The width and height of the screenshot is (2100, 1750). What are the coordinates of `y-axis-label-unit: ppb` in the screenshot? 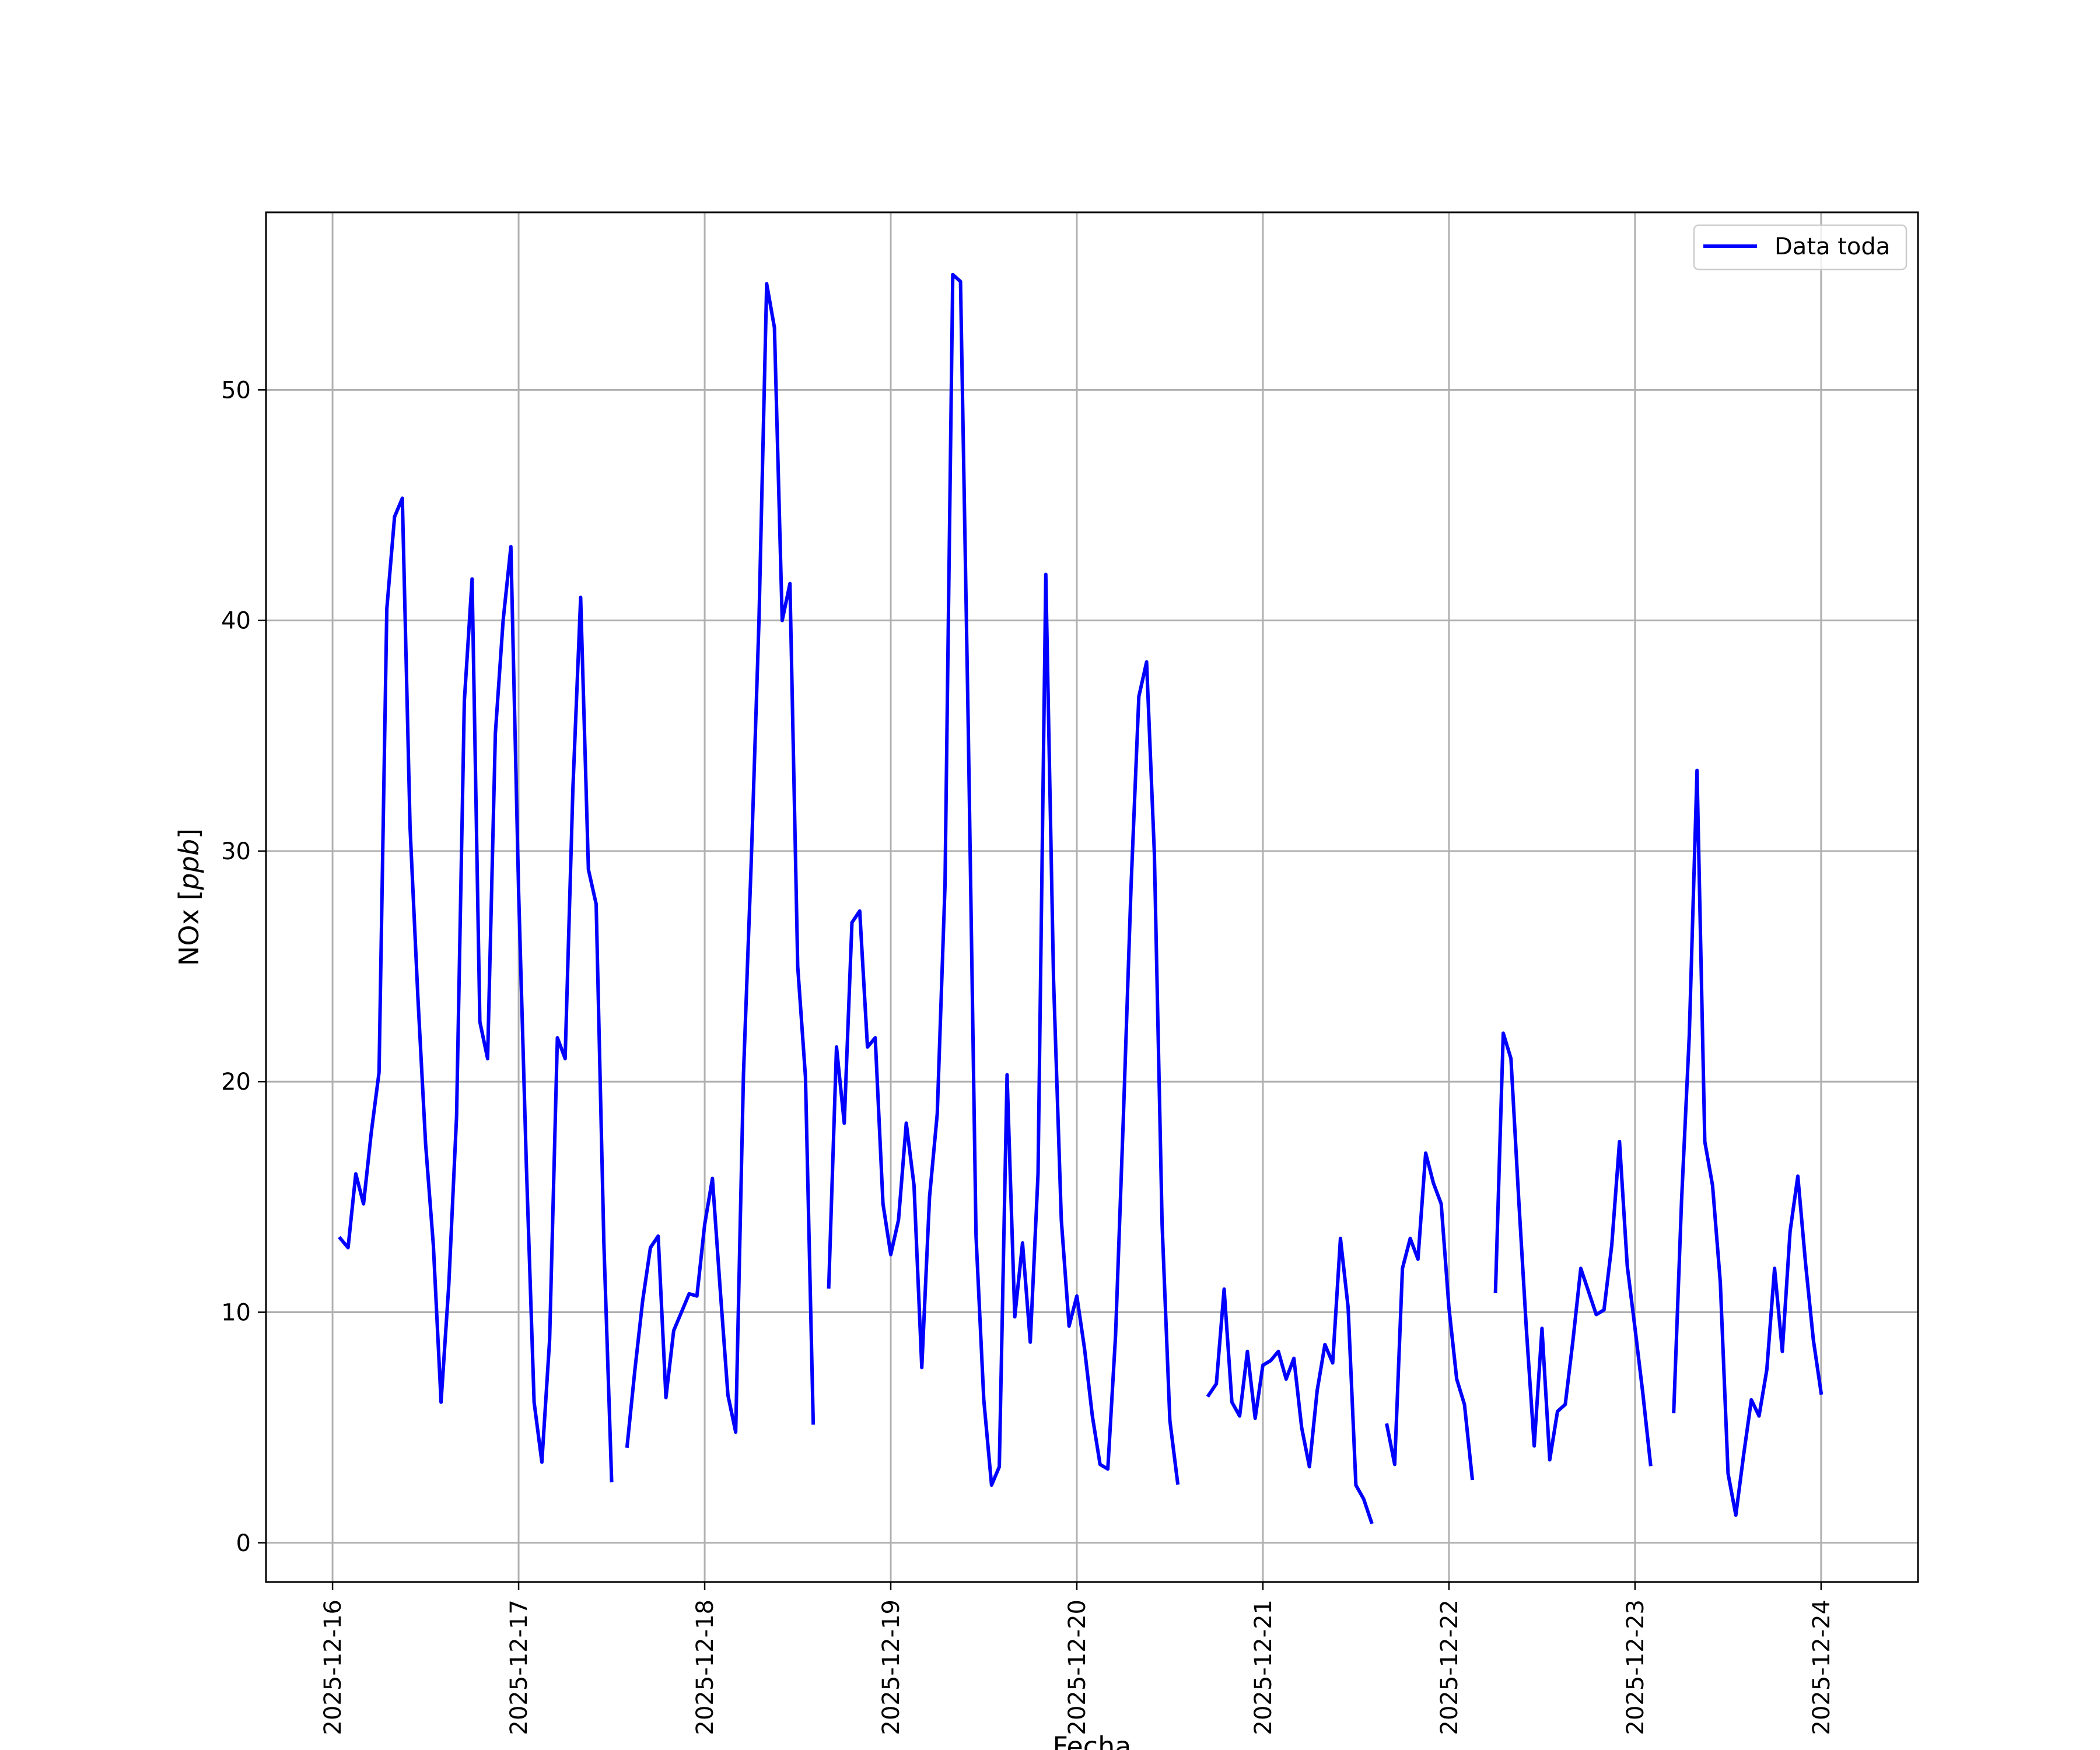 It's located at (189, 865).